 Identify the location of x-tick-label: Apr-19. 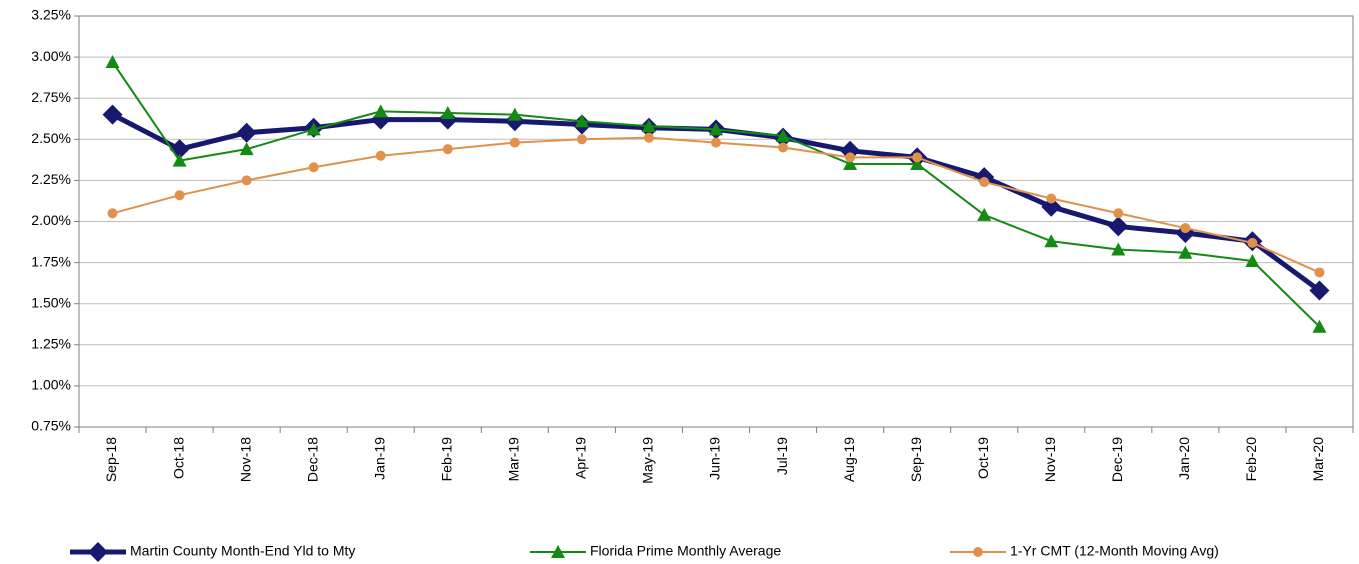
(581, 458).